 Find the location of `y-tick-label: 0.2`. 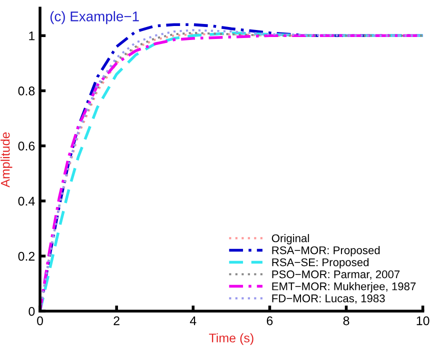

y-tick-label: 0.2 is located at coordinates (26, 256).